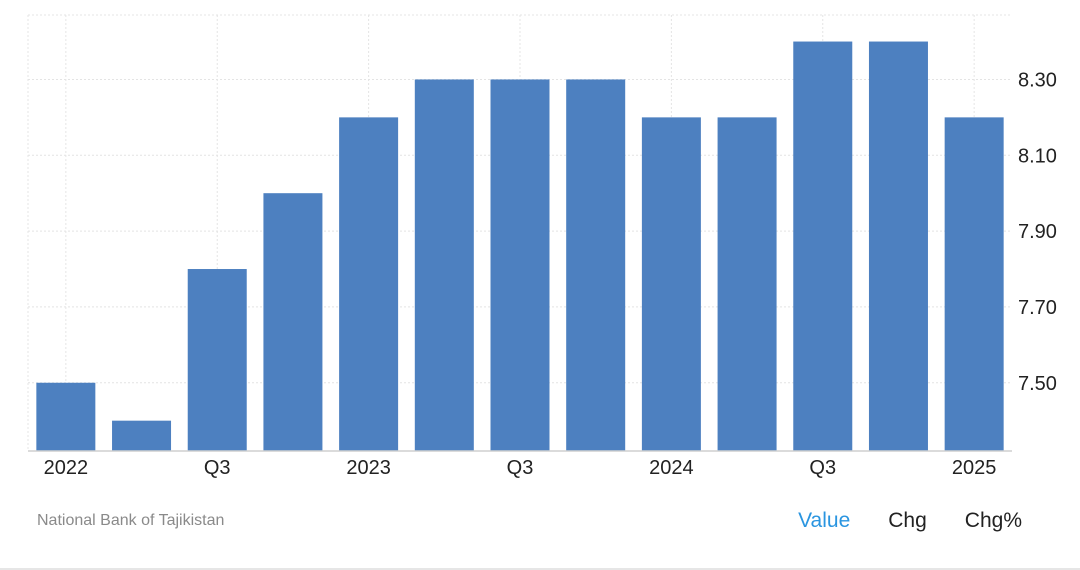 This screenshot has width=1080, height=570. I want to click on bottom-divider, so click(540, 569).